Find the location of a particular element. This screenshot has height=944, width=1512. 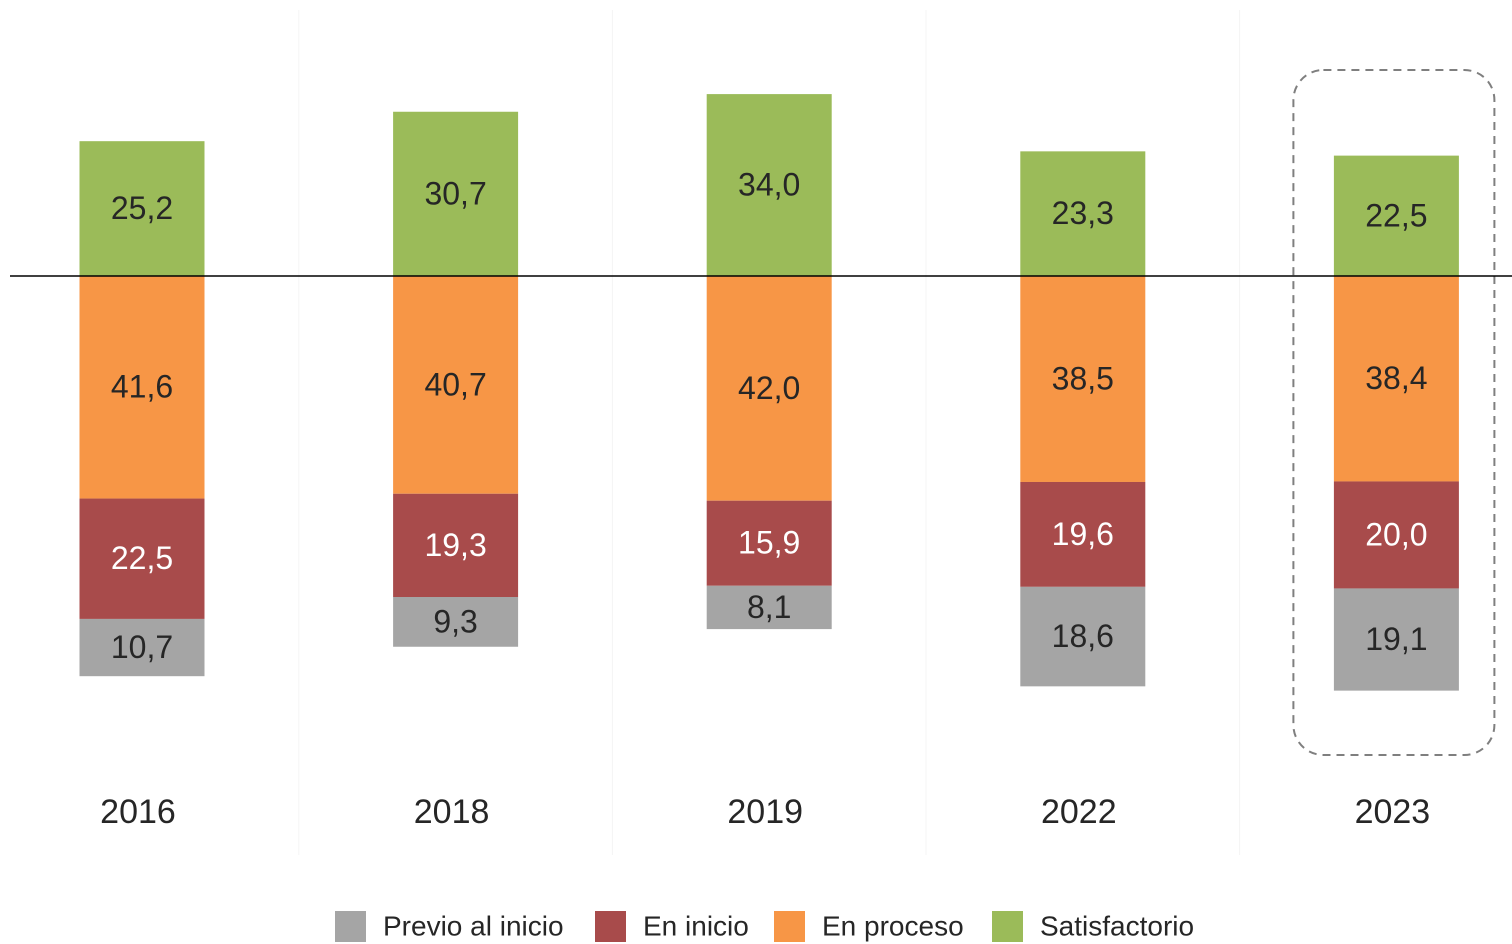

data-label: 20,0 is located at coordinates (1396, 534).